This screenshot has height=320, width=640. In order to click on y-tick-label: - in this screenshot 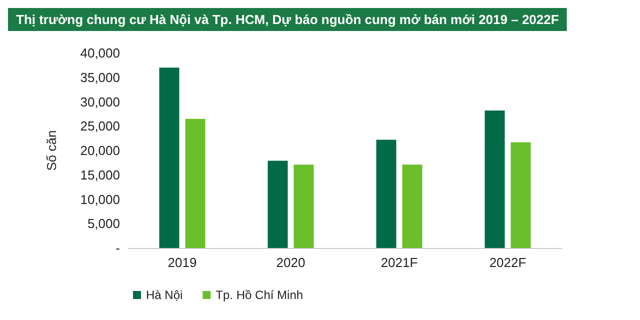, I will do `click(118, 248)`.